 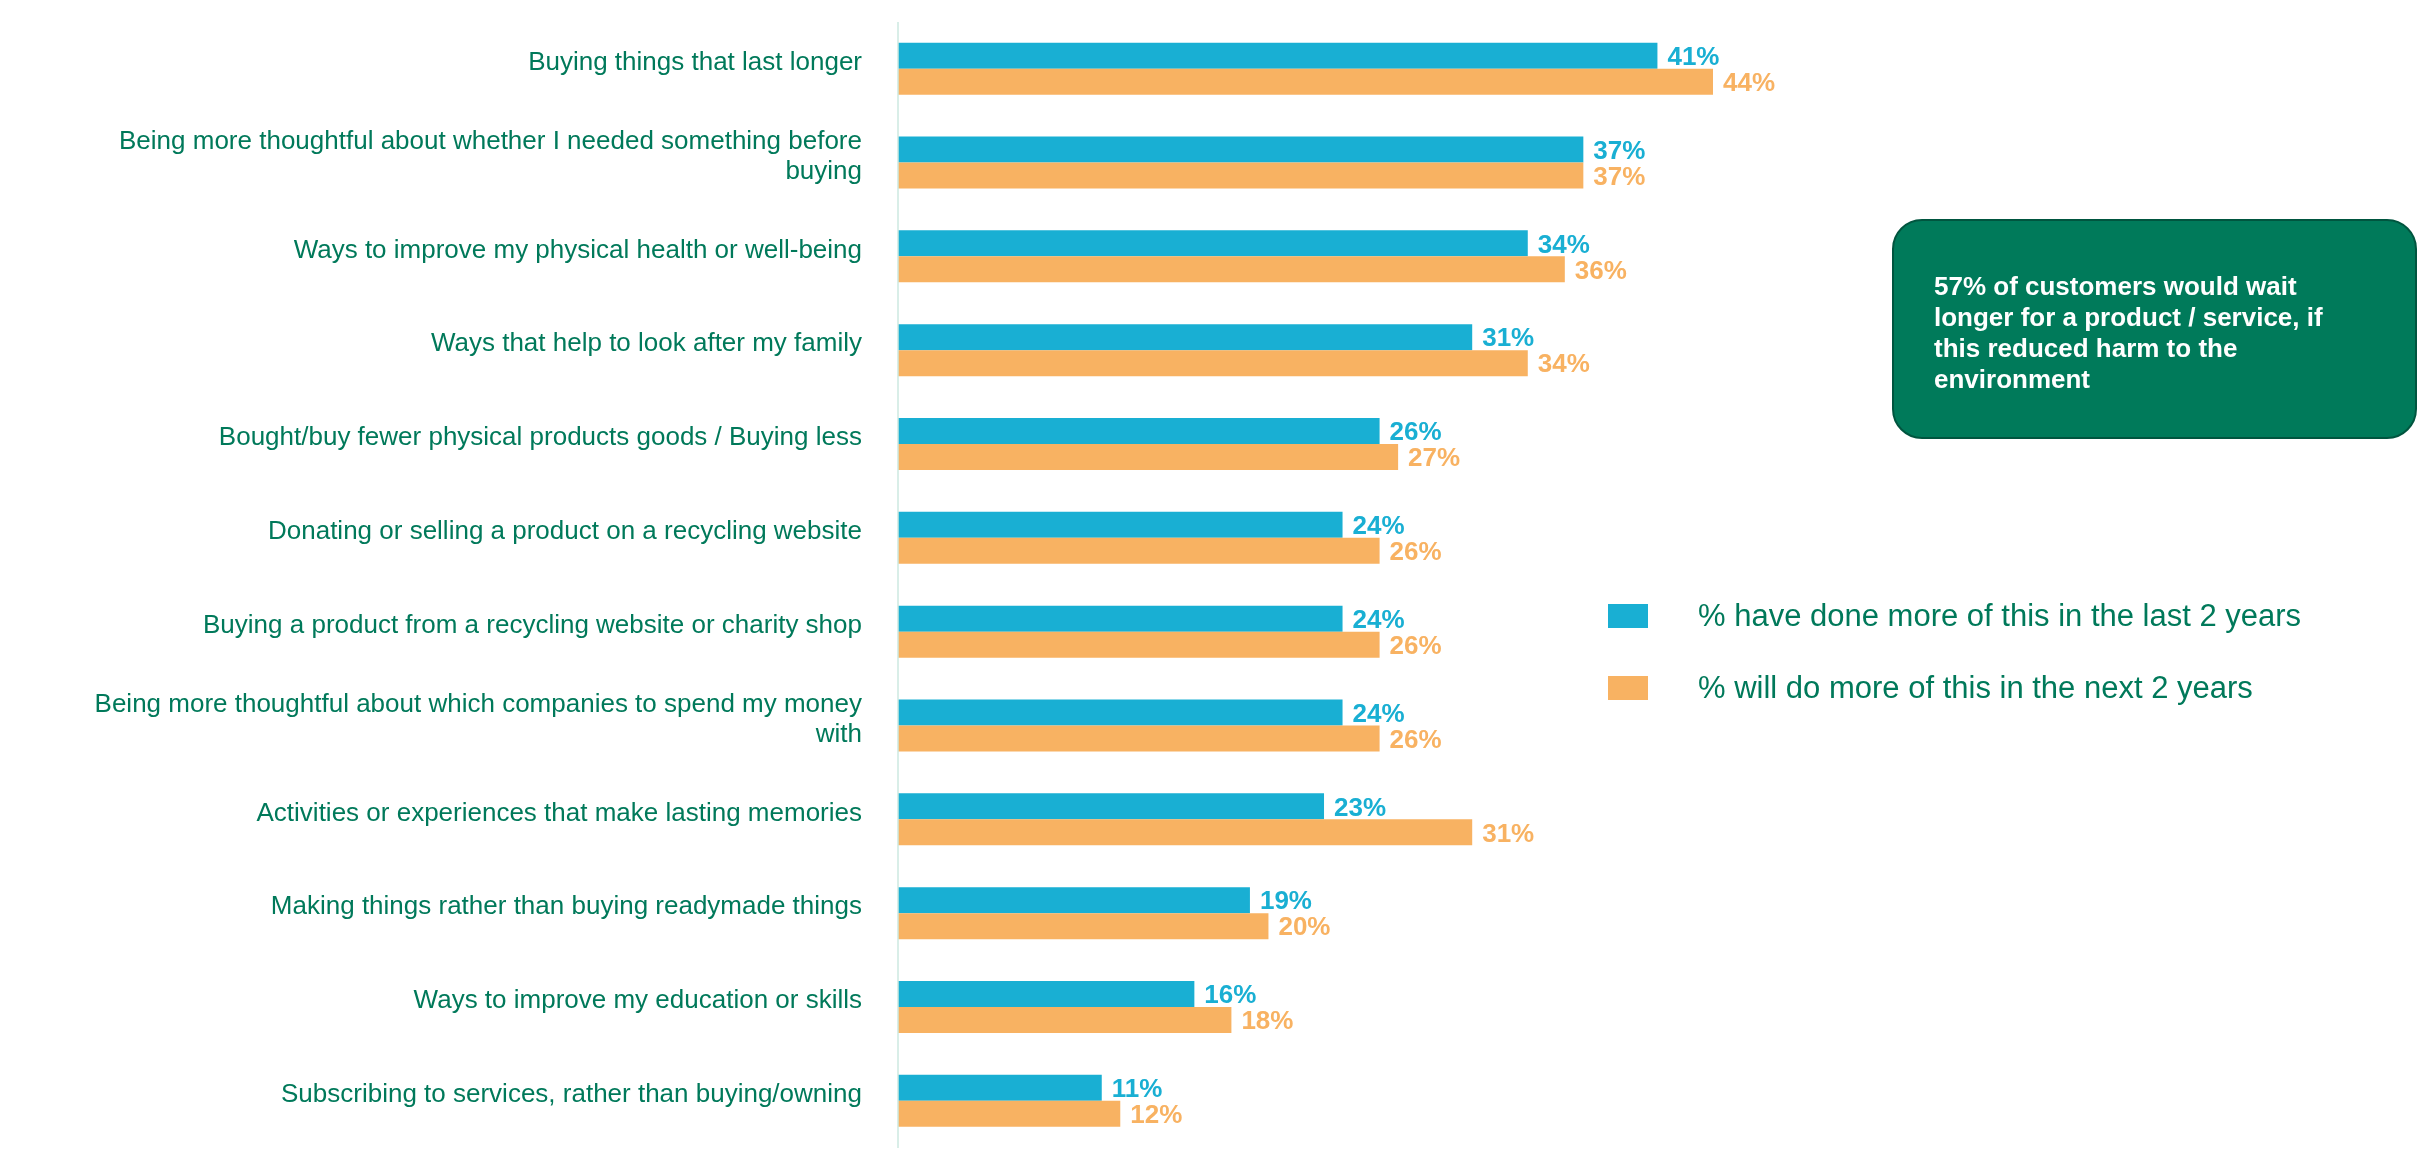 I want to click on data-label: 44%, so click(x=1749, y=81).